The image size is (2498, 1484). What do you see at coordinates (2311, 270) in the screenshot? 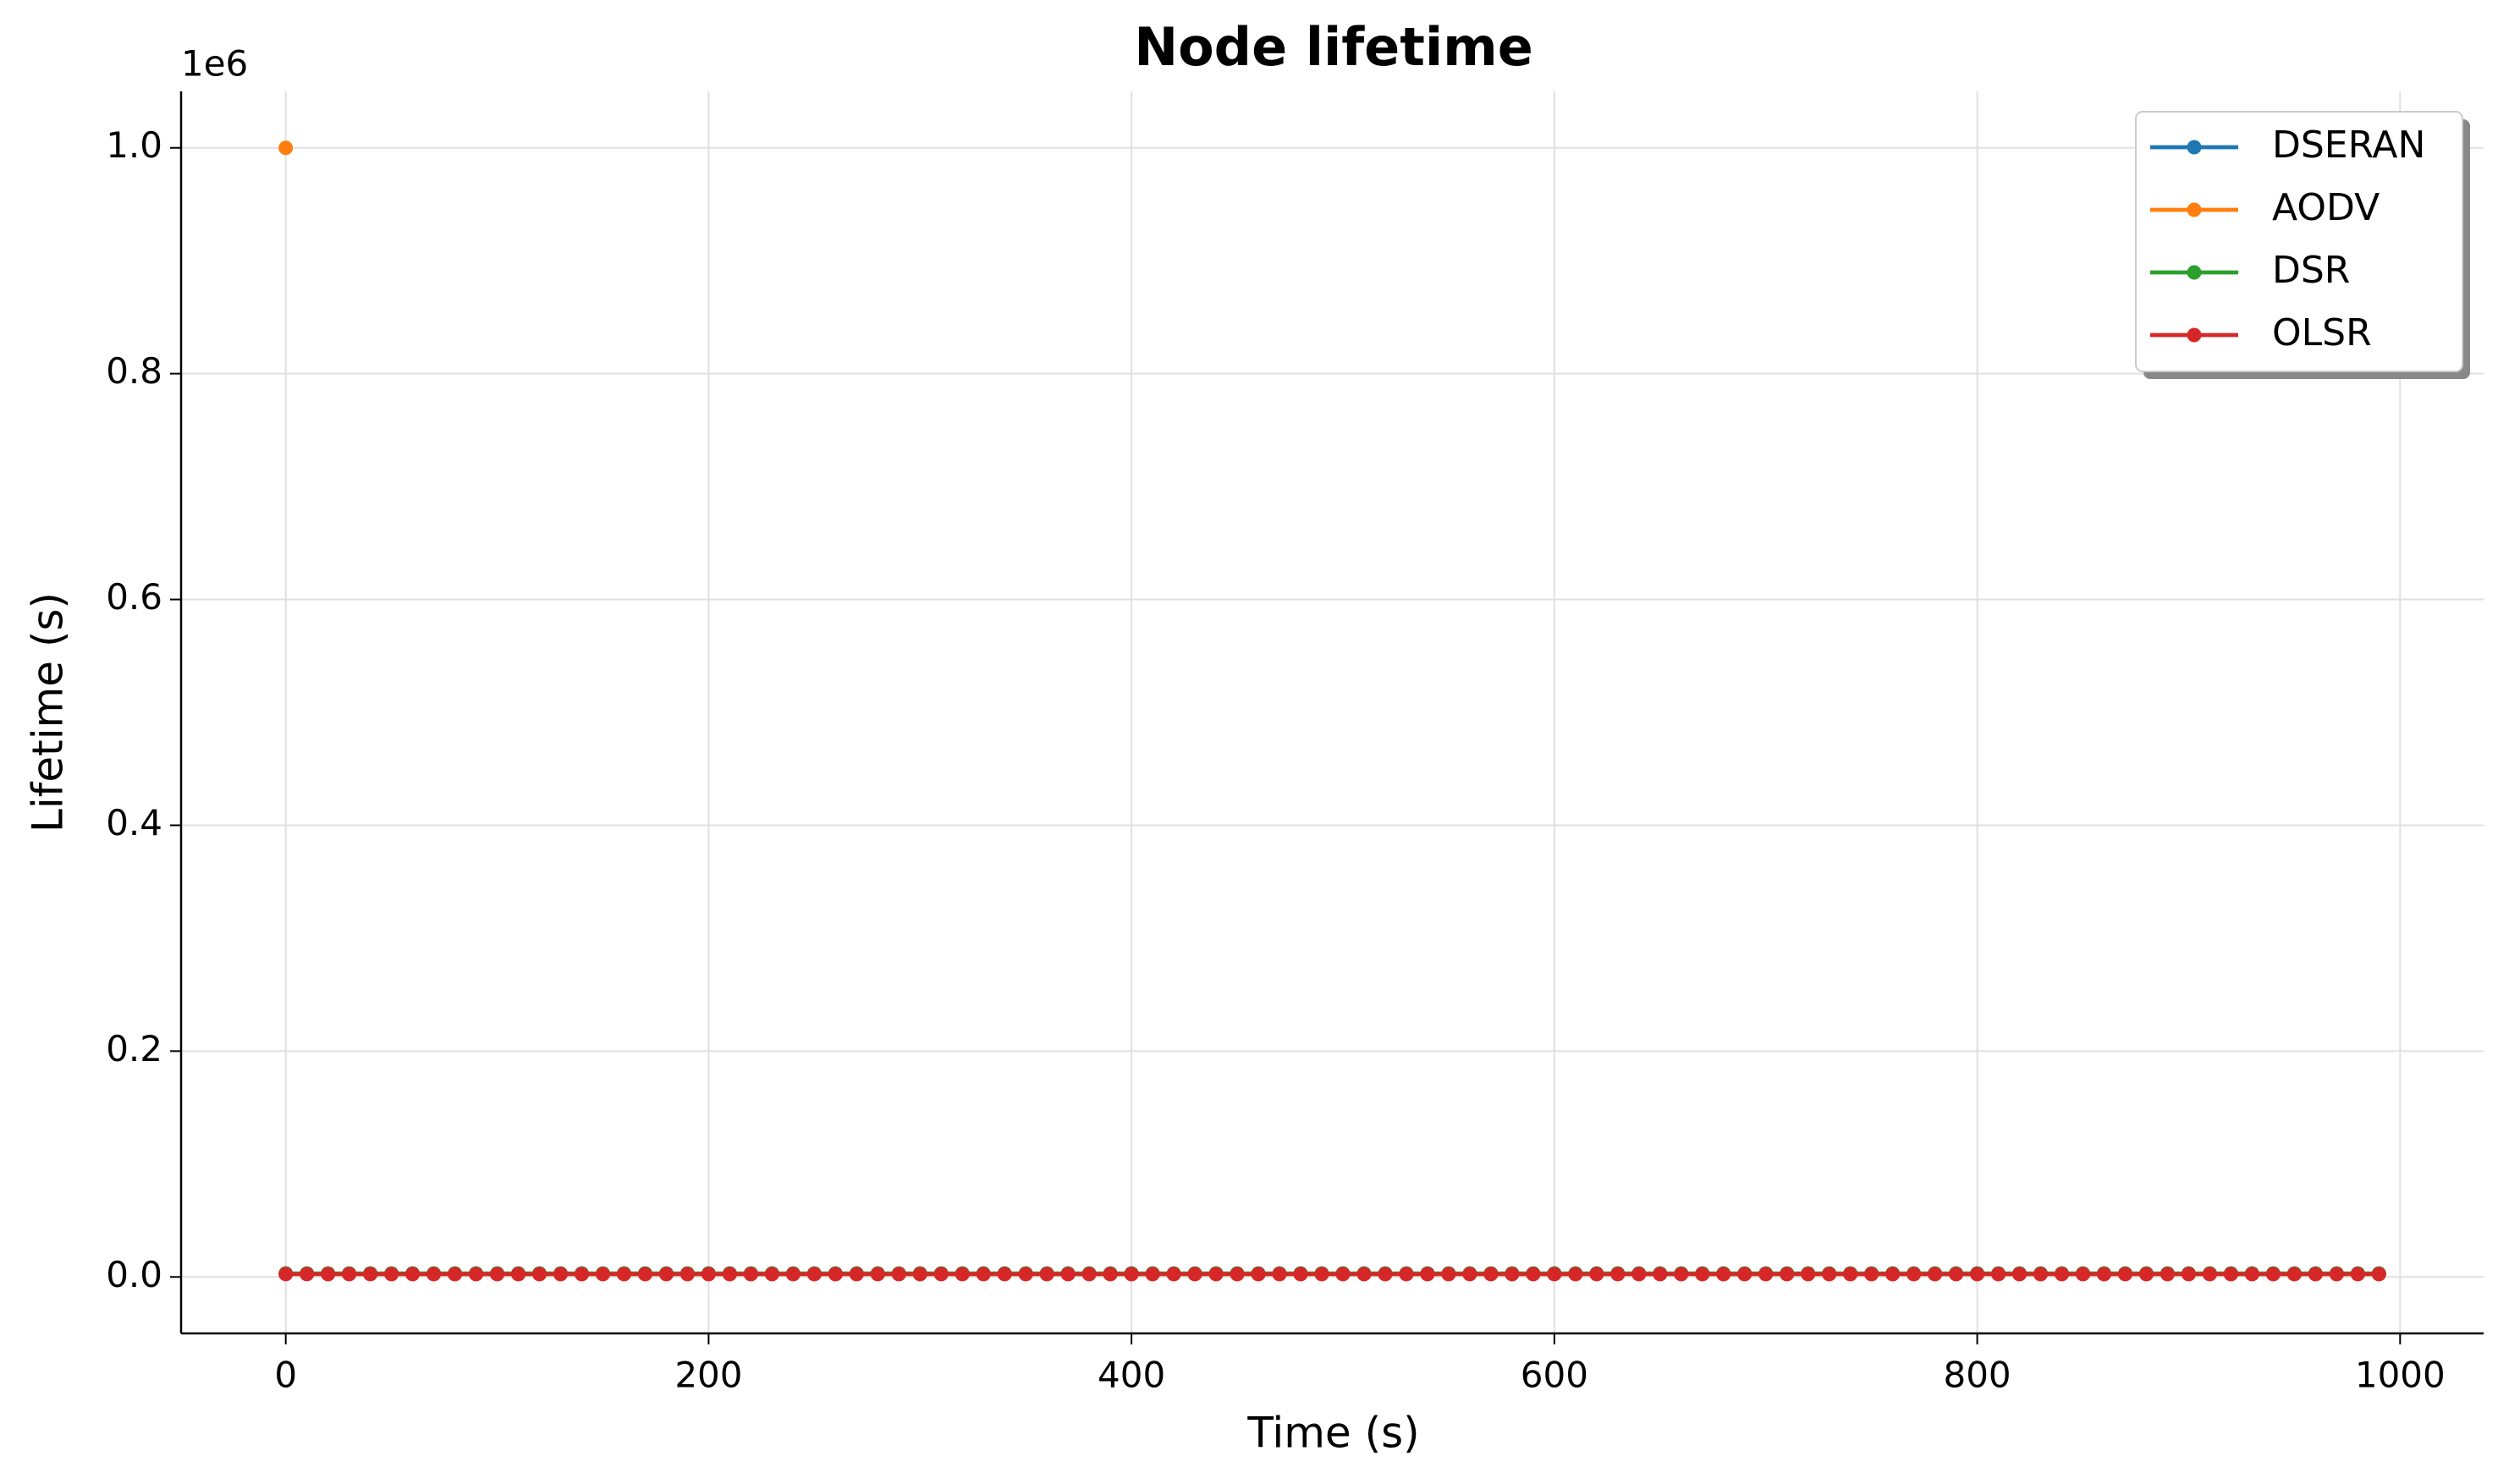
I see `legend-label: DSR` at bounding box center [2311, 270].